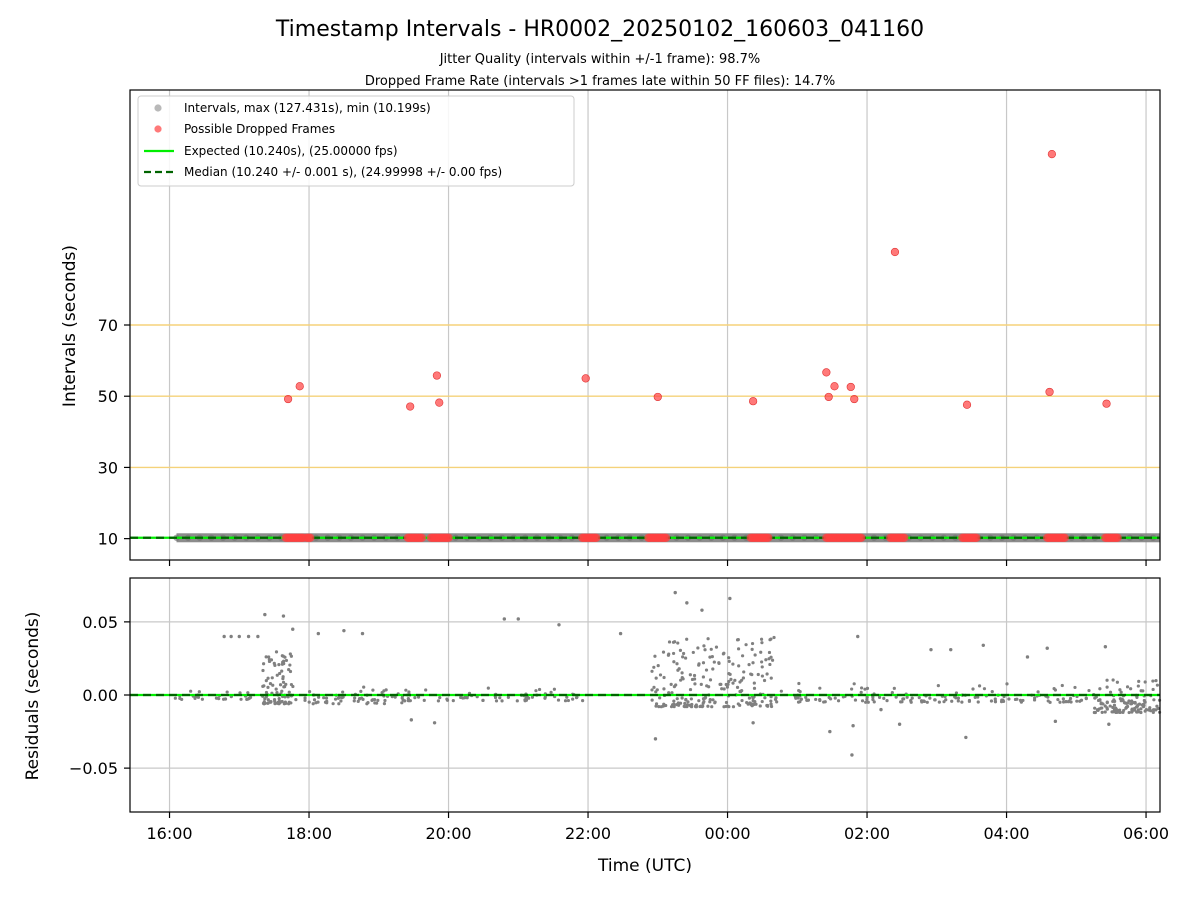 Image resolution: width=1200 pixels, height=900 pixels. What do you see at coordinates (448, 833) in the screenshot?
I see `x-tick-label-2000: 20:00` at bounding box center [448, 833].